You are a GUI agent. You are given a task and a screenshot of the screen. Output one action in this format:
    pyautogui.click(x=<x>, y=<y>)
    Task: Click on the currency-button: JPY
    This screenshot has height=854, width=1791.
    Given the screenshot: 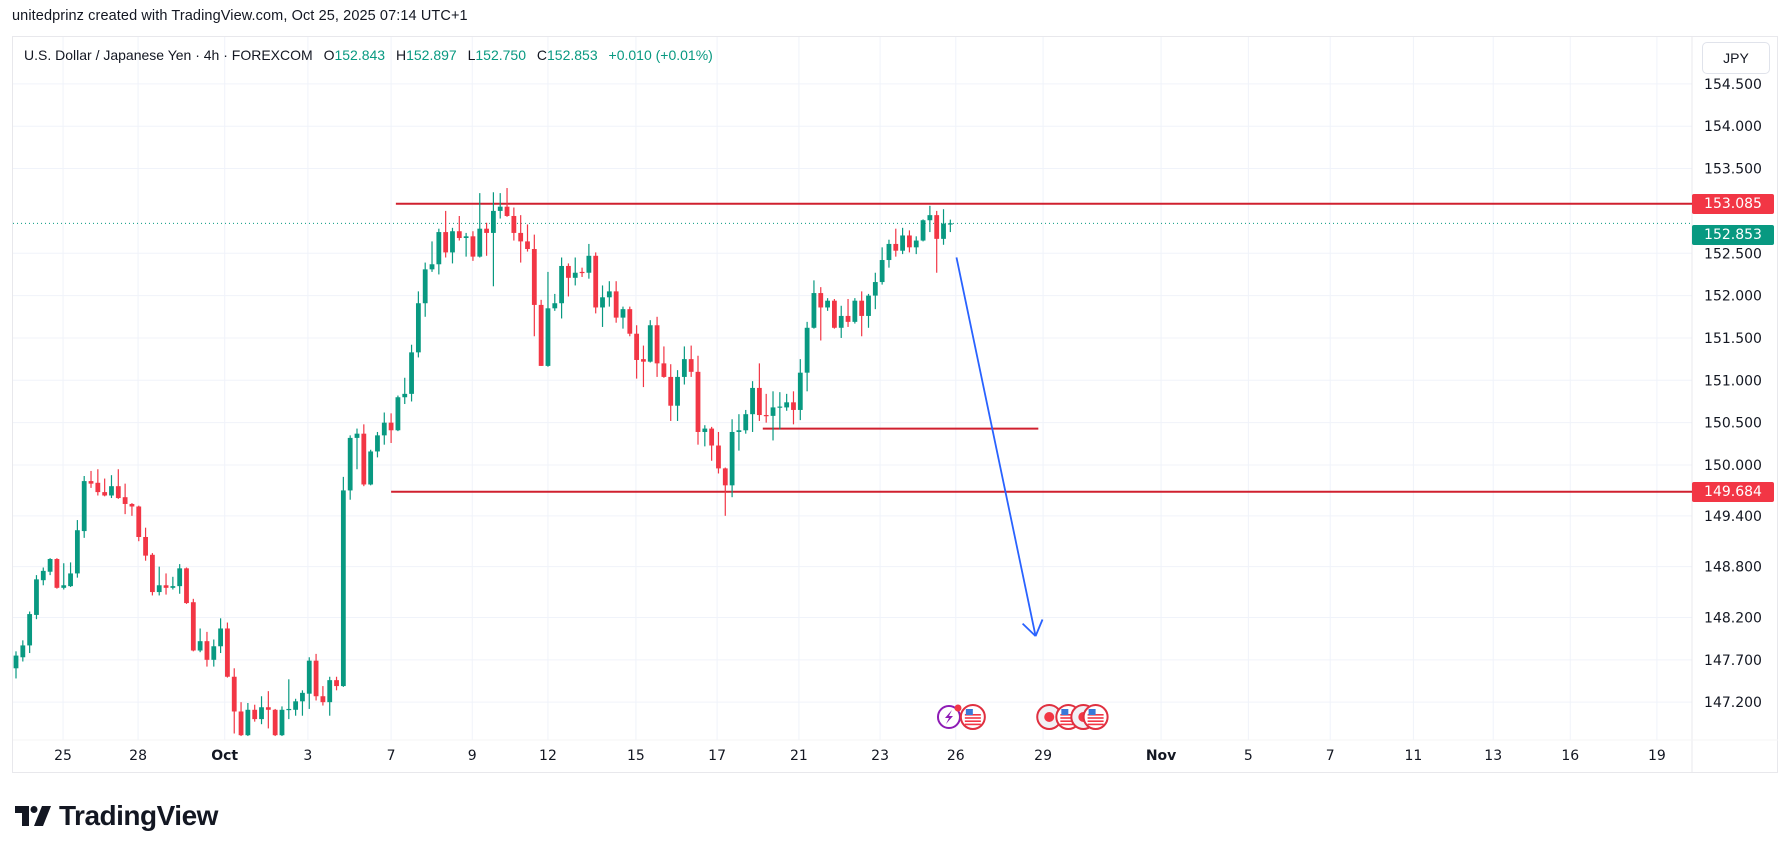 What is the action you would take?
    pyautogui.click(x=1736, y=58)
    